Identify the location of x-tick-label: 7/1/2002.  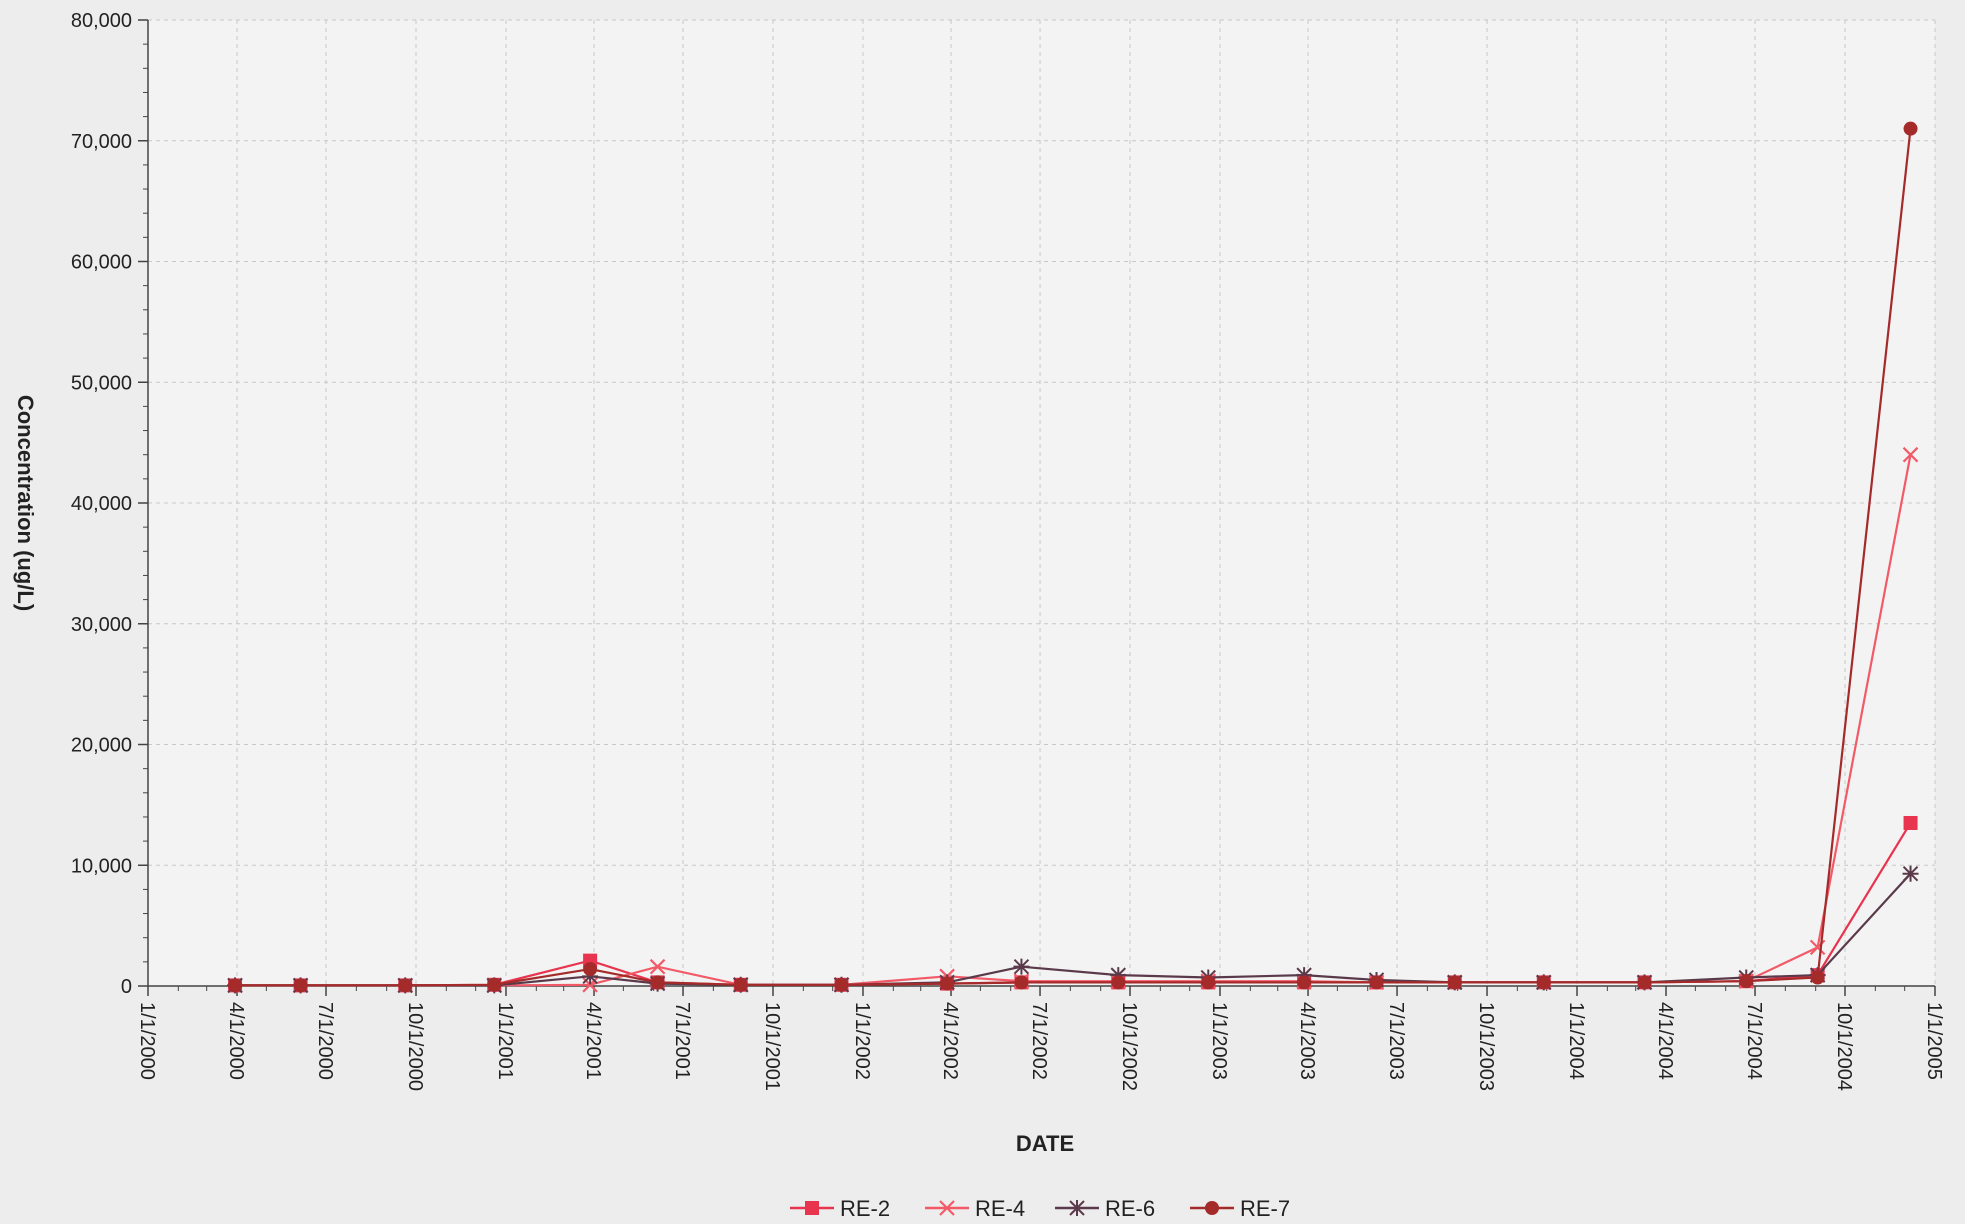
(1039, 1041).